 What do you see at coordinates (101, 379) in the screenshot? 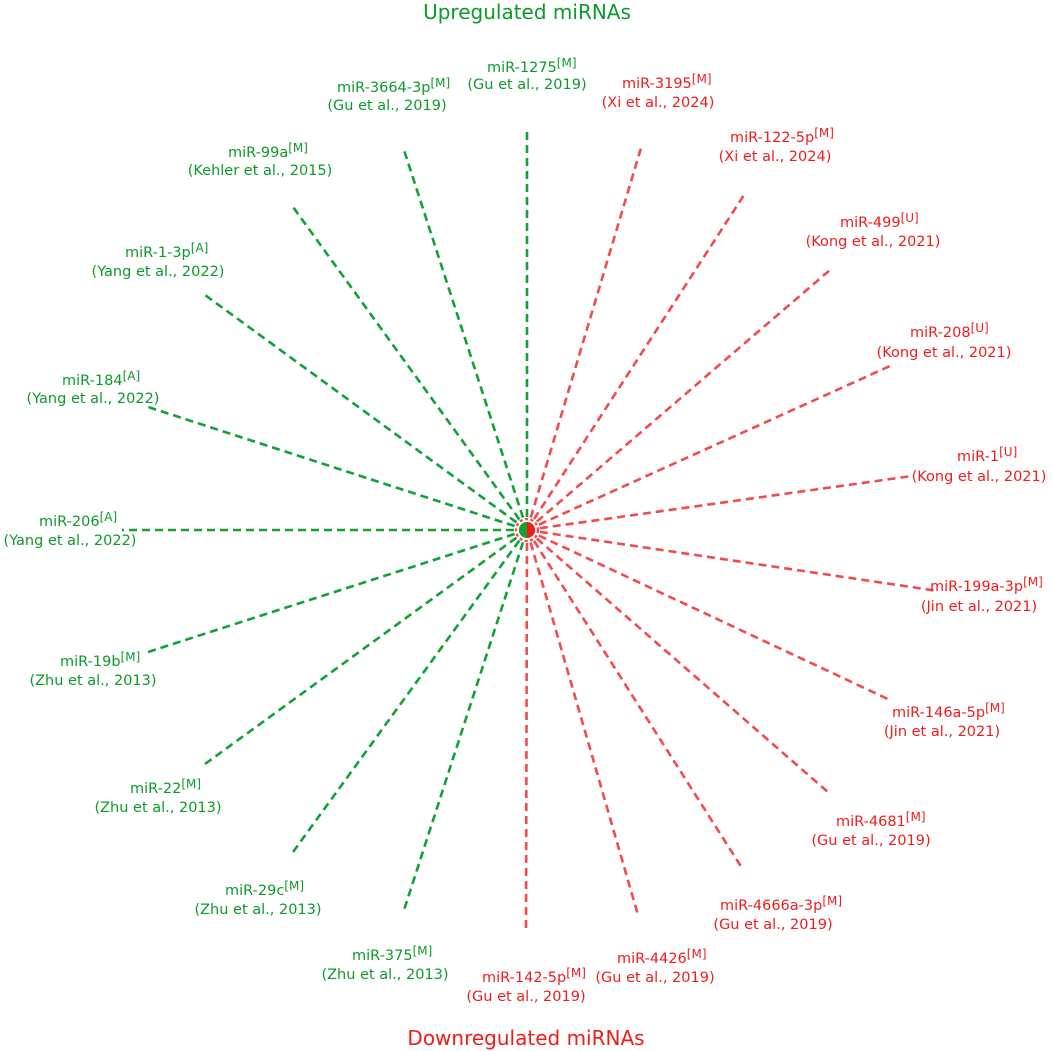
I see `upregulated-mirna-name: miR-184[A]` at bounding box center [101, 379].